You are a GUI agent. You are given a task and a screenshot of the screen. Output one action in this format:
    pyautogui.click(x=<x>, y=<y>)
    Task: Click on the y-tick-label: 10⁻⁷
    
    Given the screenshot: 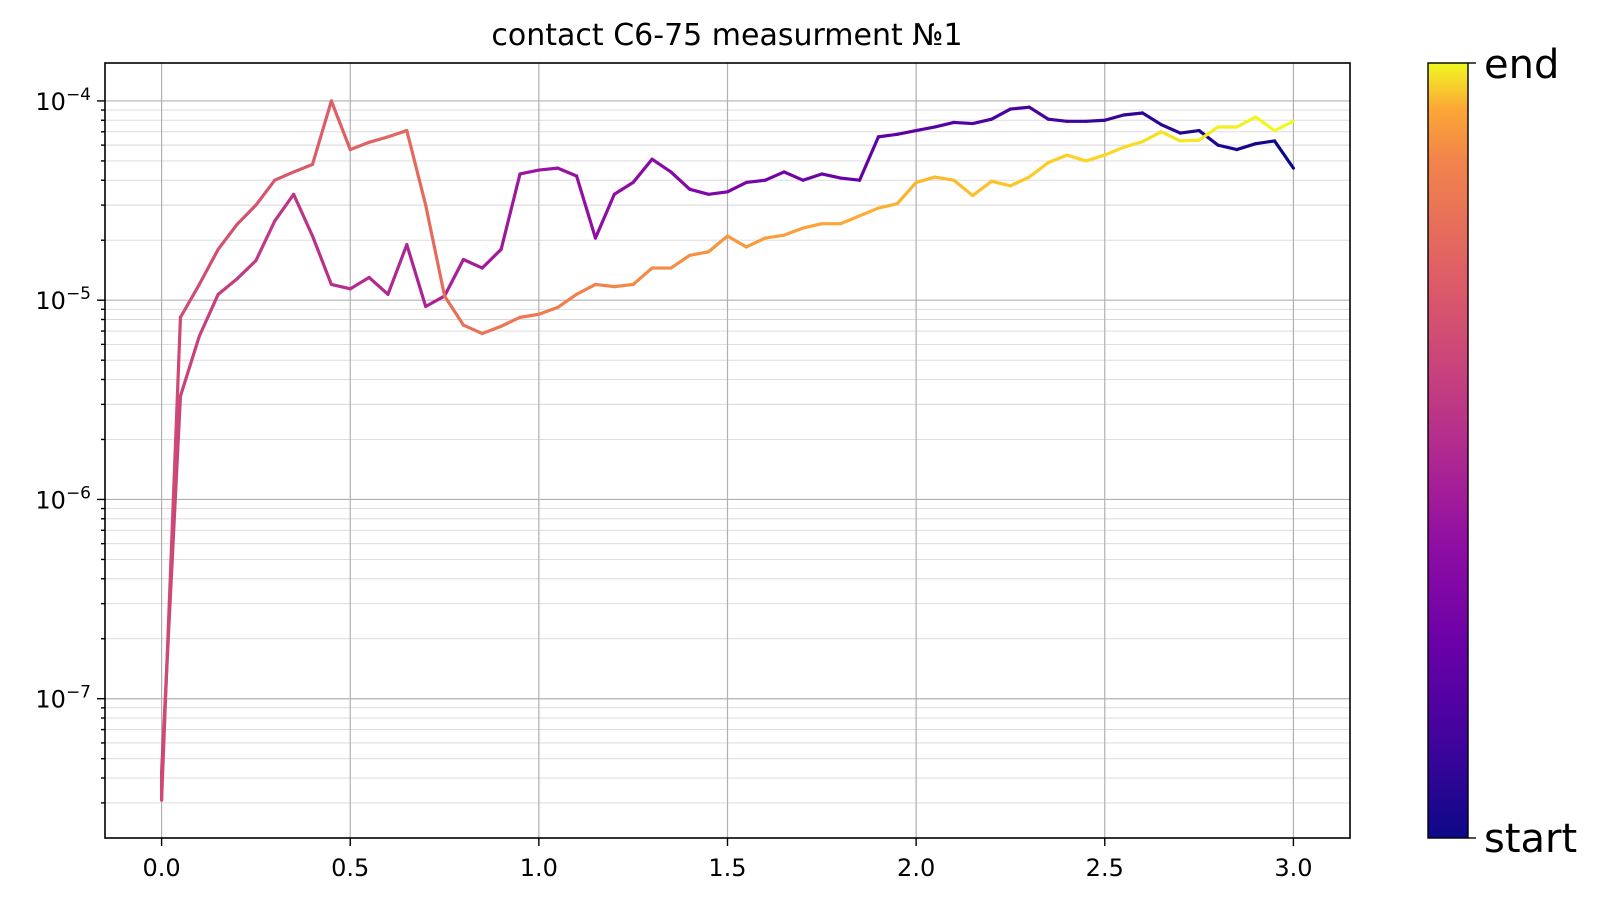 What is the action you would take?
    pyautogui.click(x=63, y=698)
    